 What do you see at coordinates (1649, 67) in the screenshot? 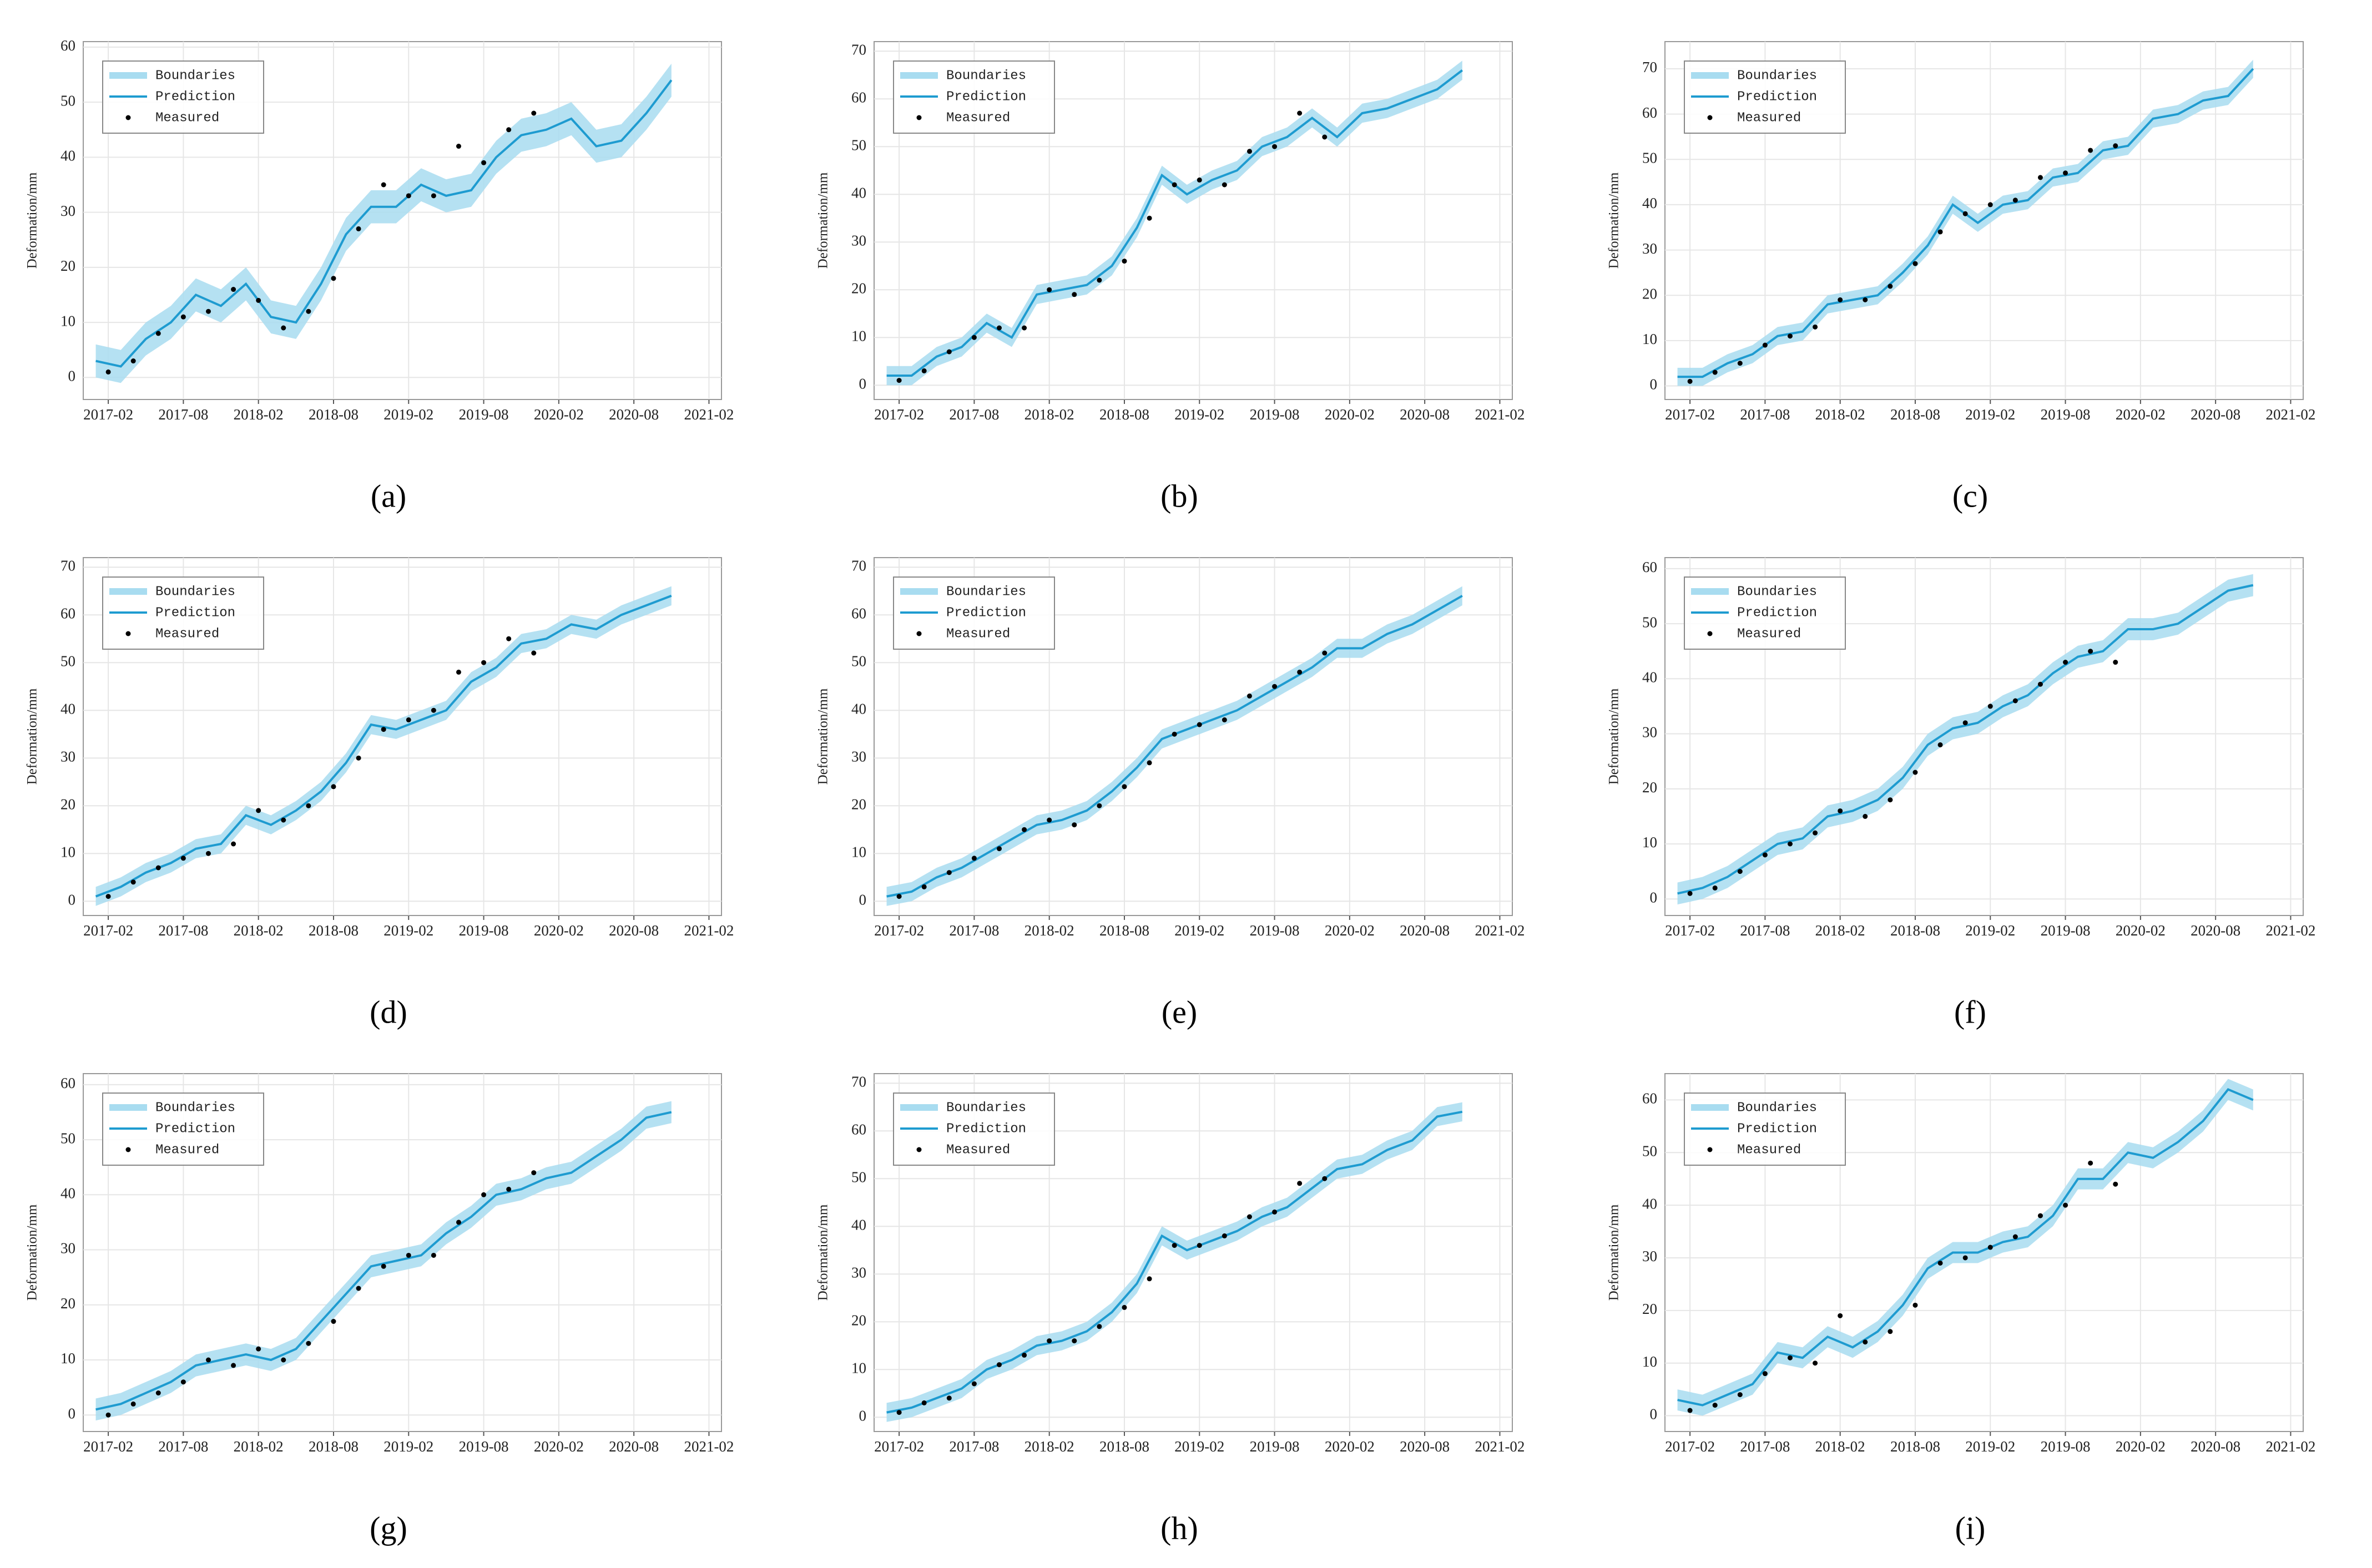
I see `y-tick-label: 70` at bounding box center [1649, 67].